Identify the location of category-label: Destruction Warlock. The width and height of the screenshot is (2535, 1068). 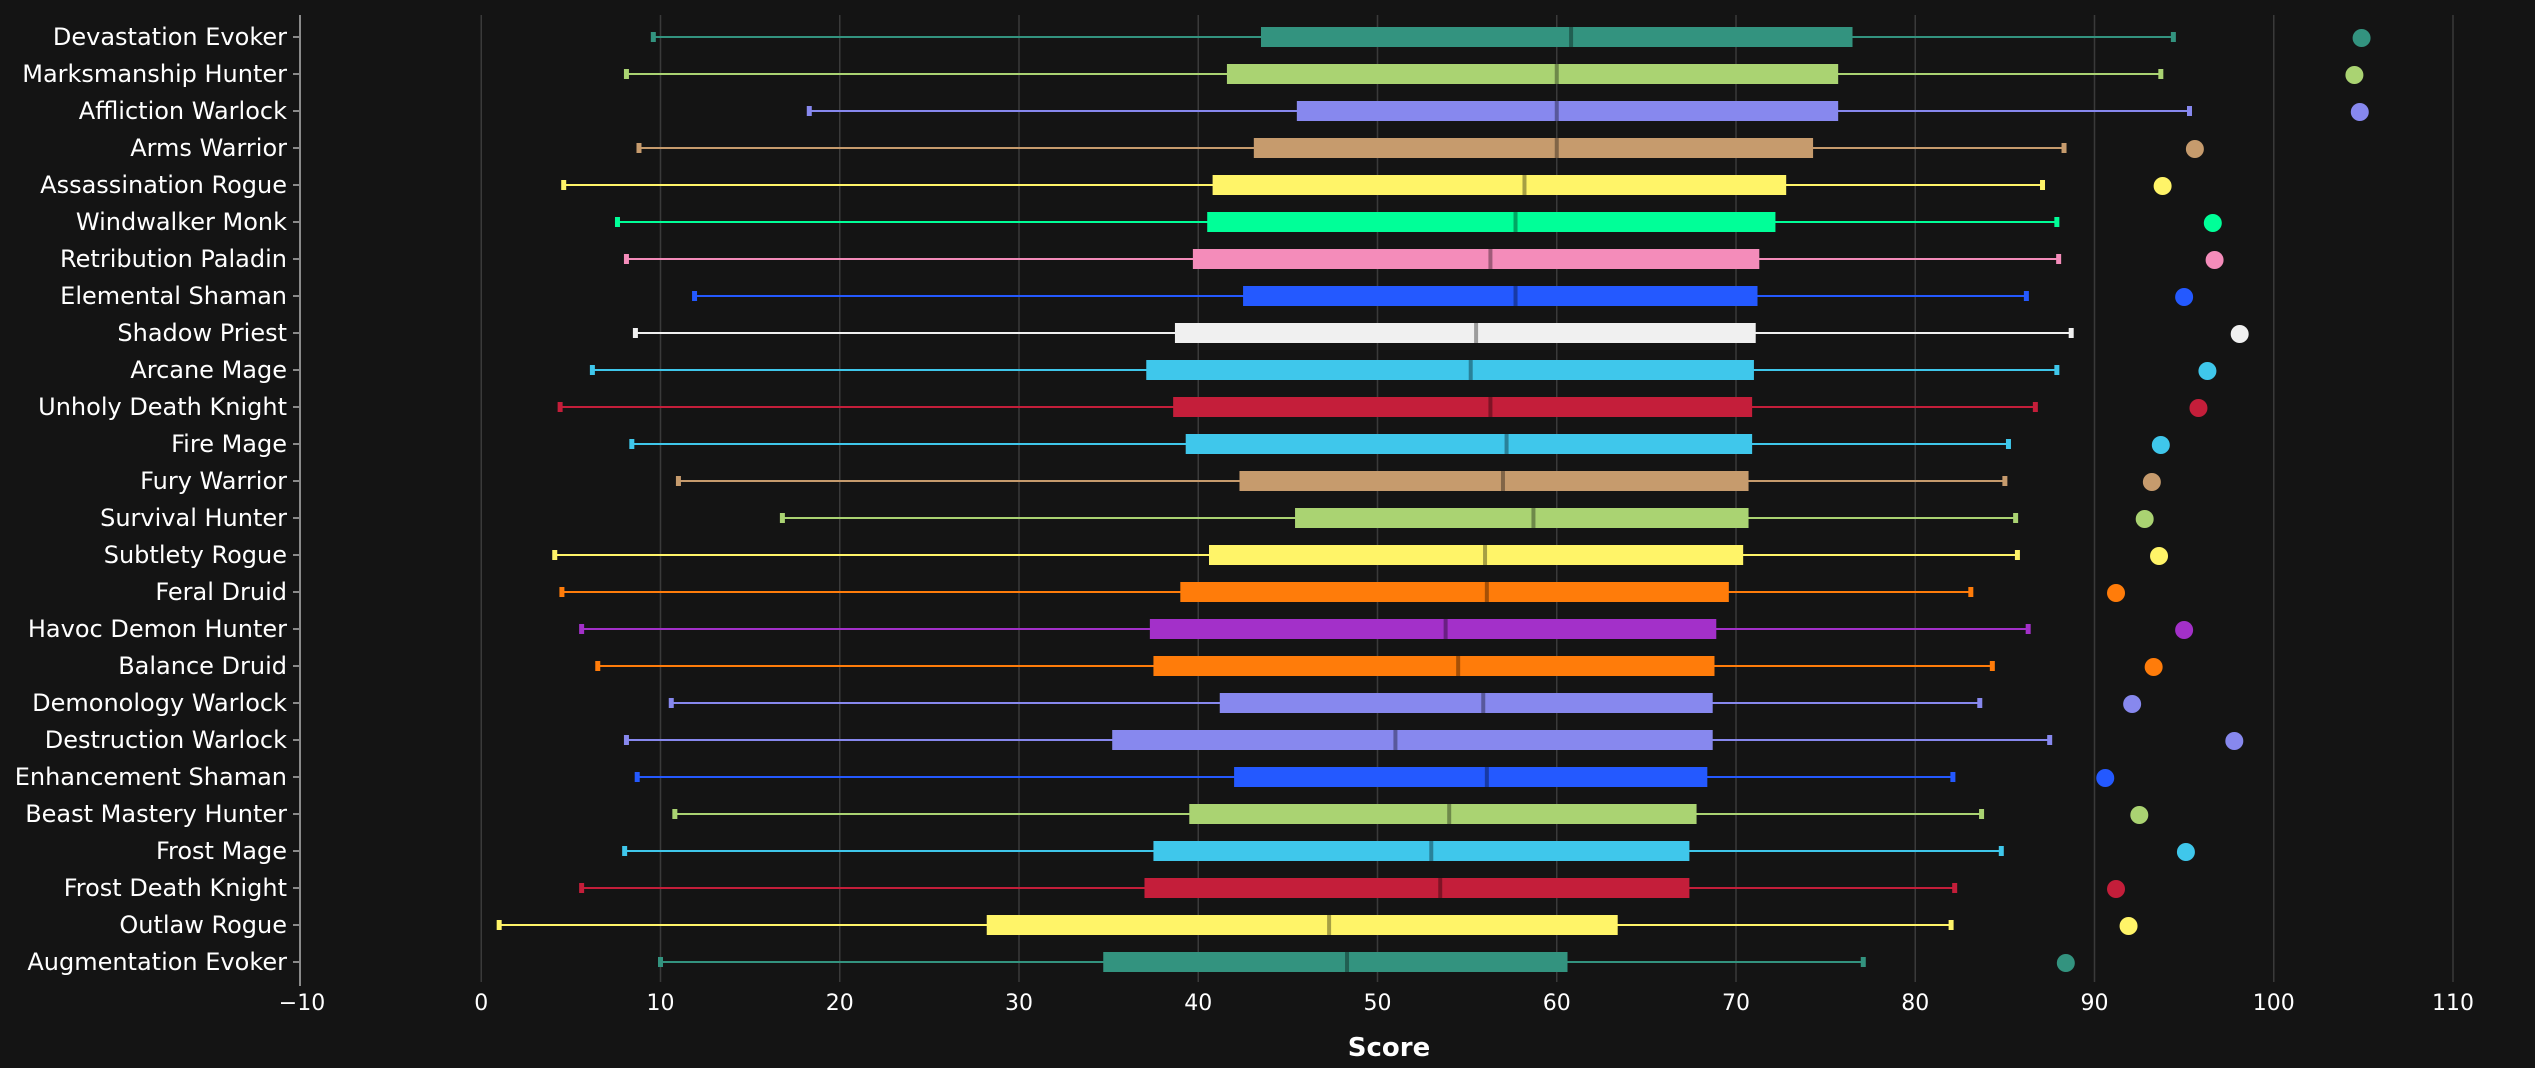
(166, 740).